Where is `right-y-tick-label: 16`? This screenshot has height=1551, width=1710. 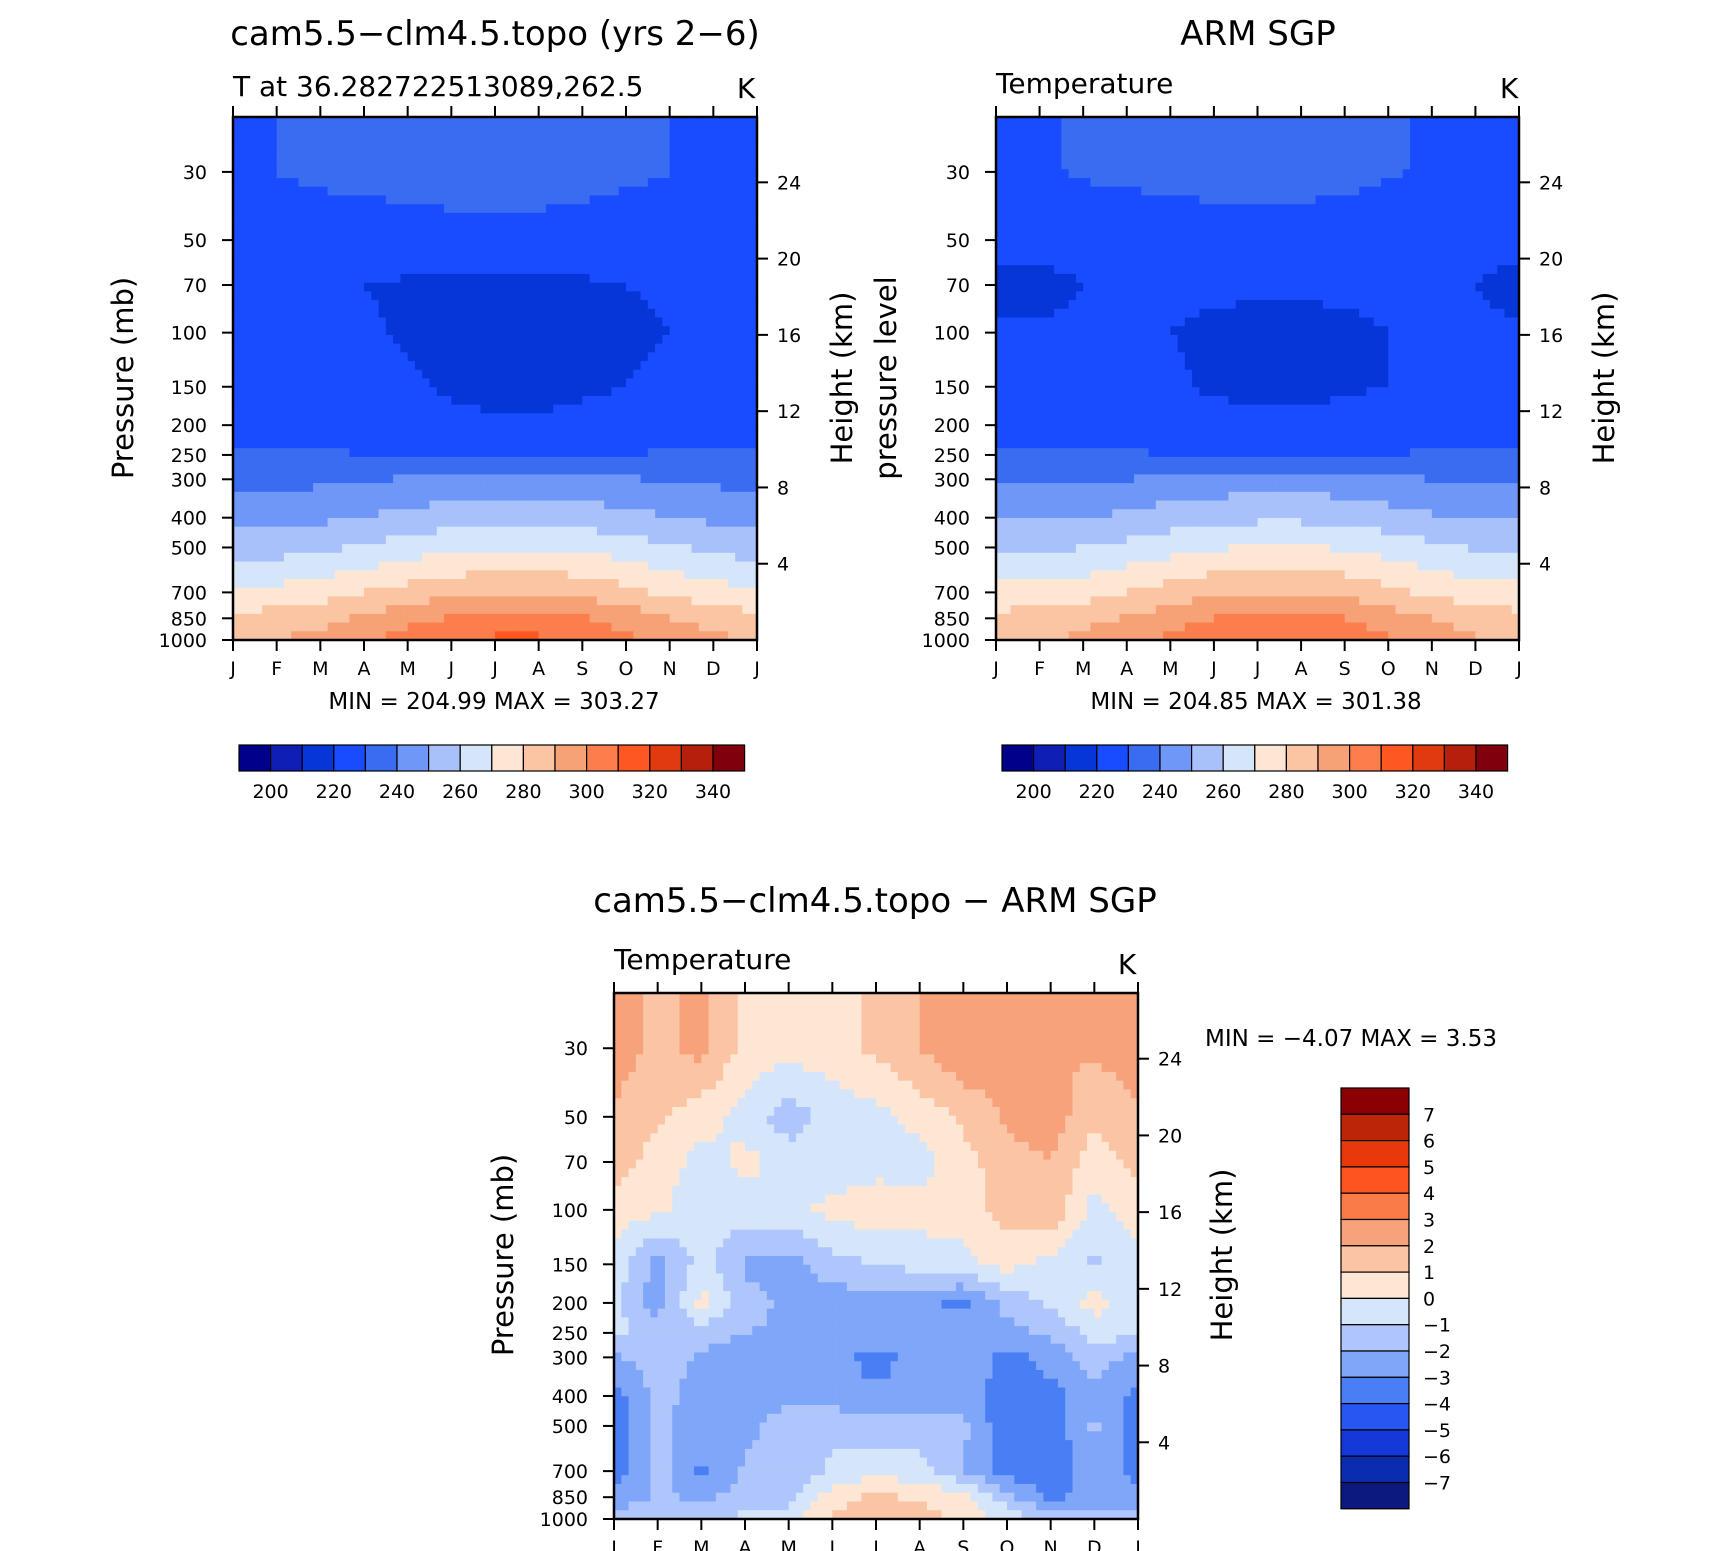
right-y-tick-label: 16 is located at coordinates (789, 336).